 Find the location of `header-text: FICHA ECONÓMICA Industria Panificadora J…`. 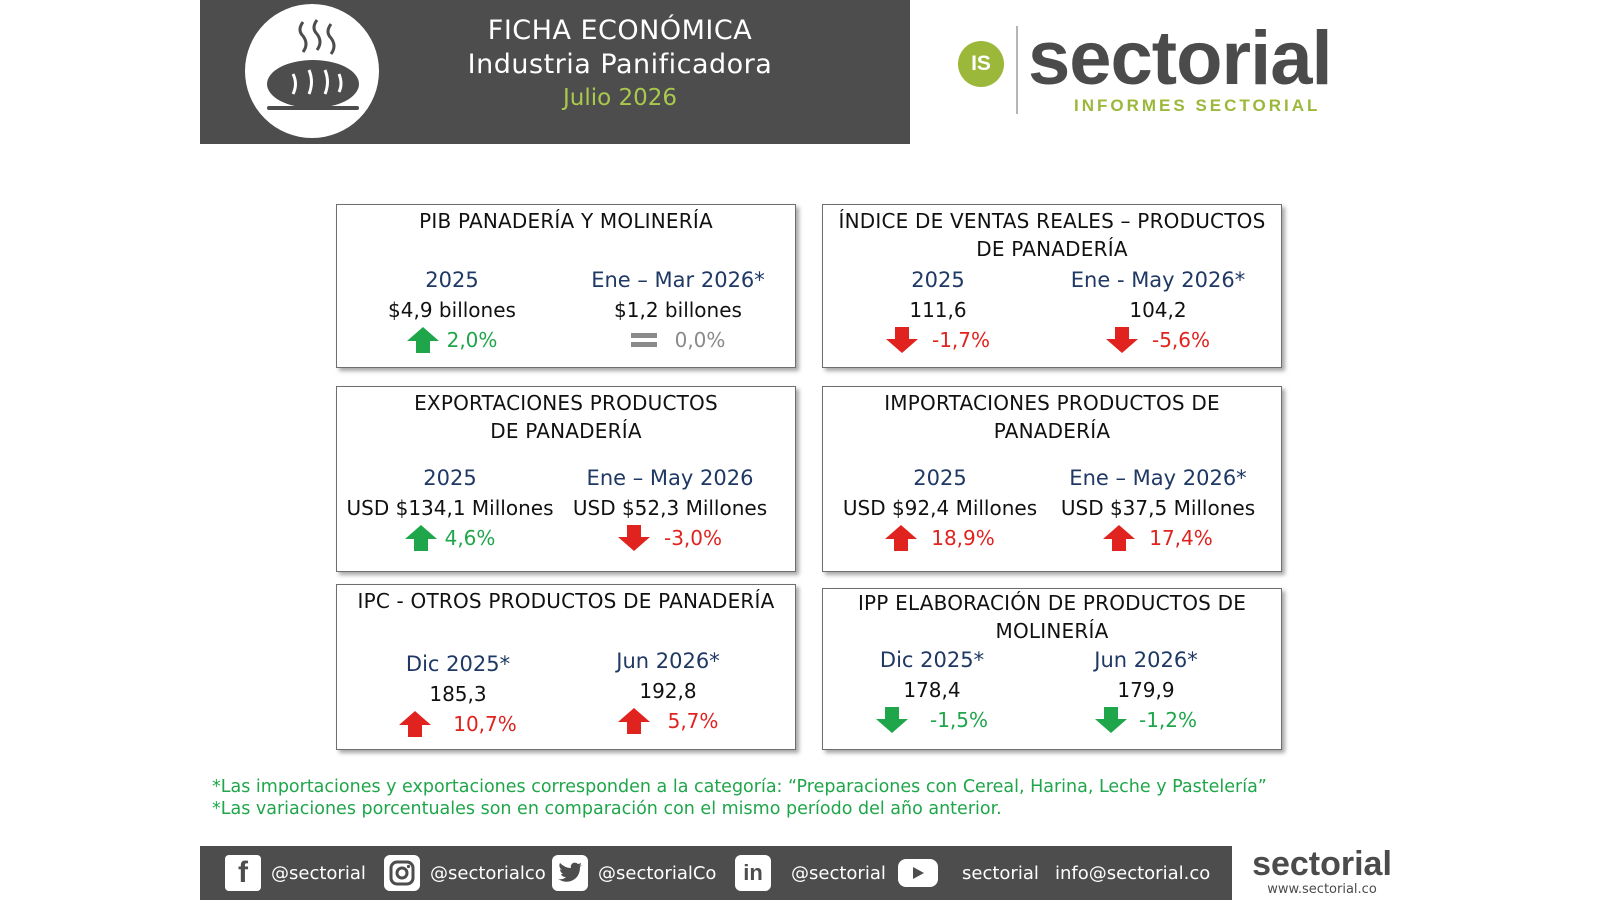

header-text: FICHA ECONÓMICA Industria Panificadora J… is located at coordinates (620, 64).